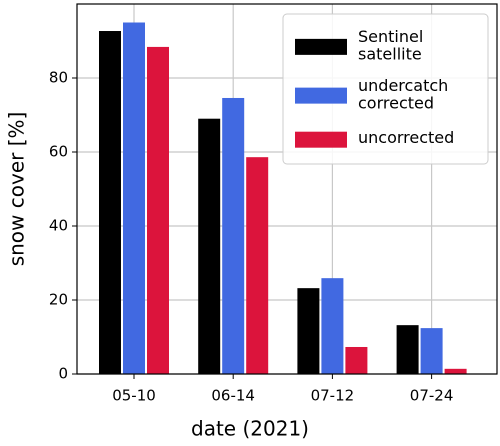  Describe the element at coordinates (134, 396) in the screenshot. I see `x-tick-label: 05-10` at that location.